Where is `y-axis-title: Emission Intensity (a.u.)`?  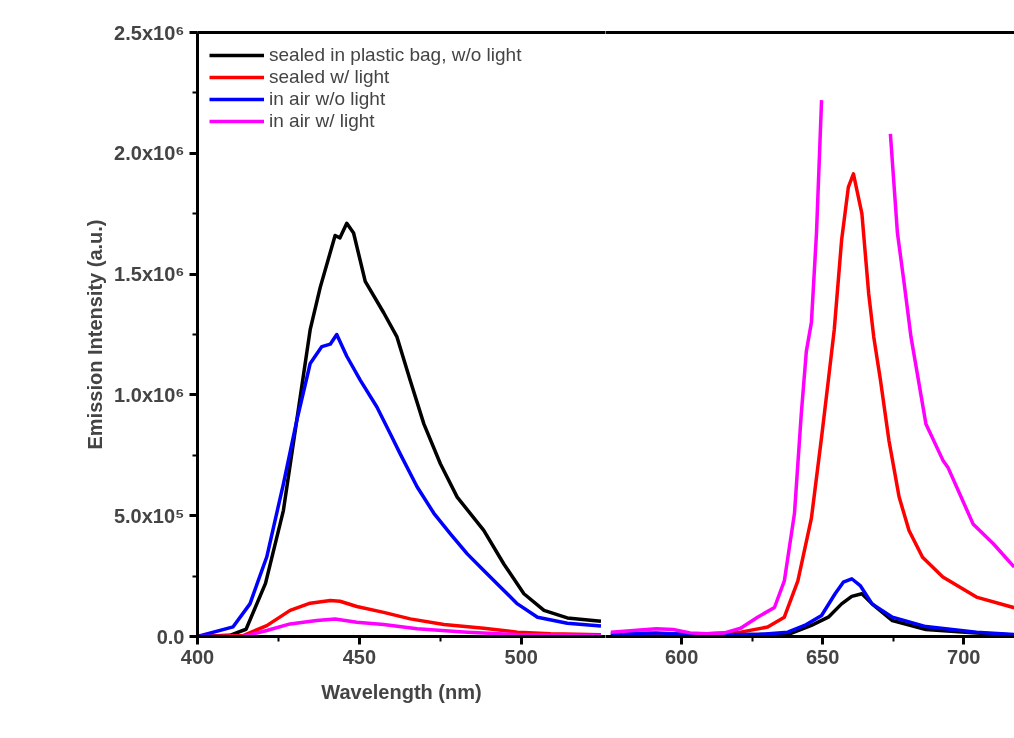 y-axis-title: Emission Intensity (a.u.) is located at coordinates (94, 334).